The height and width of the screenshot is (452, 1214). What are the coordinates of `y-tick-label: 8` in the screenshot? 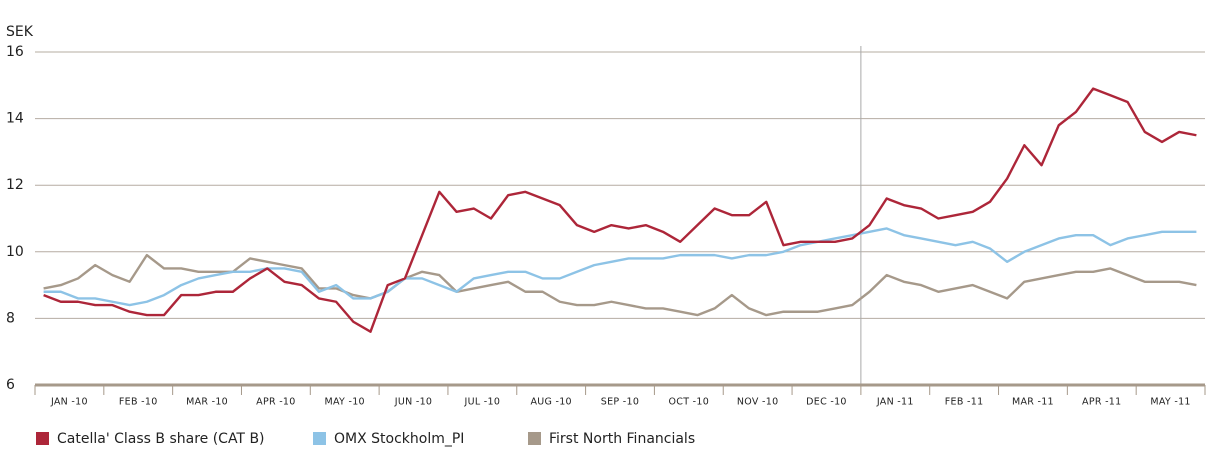 It's located at (10, 318).